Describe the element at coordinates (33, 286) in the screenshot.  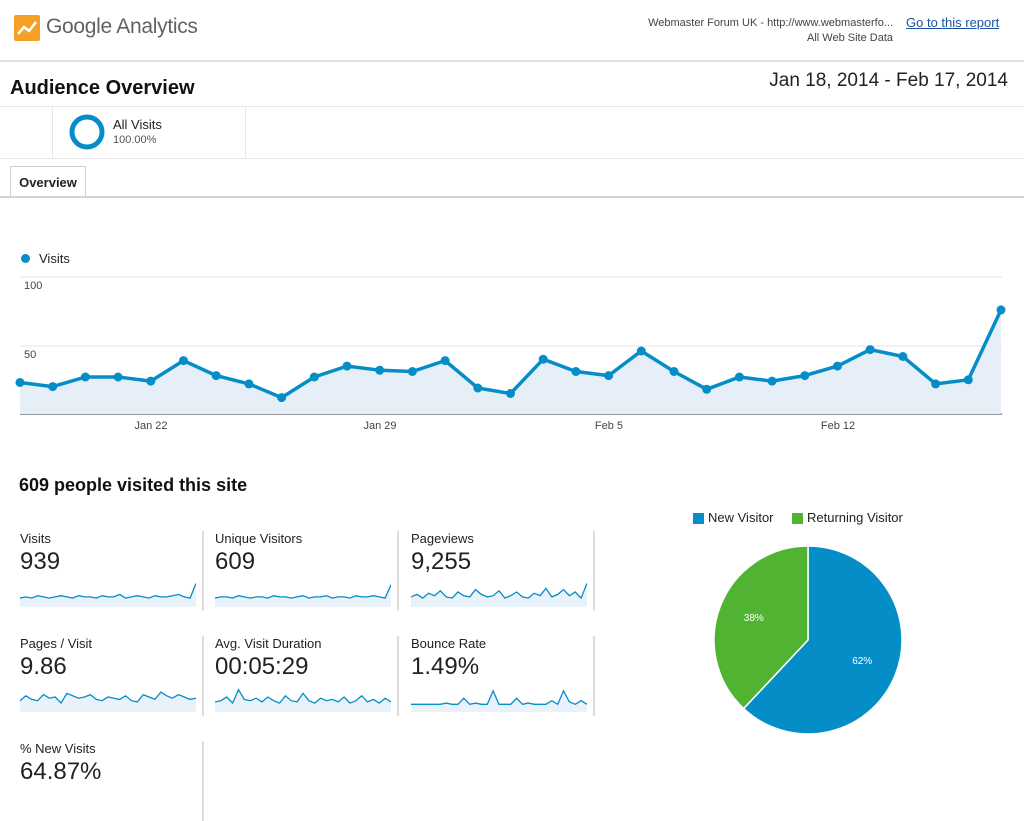
I see `y-tick-label: 100` at that location.